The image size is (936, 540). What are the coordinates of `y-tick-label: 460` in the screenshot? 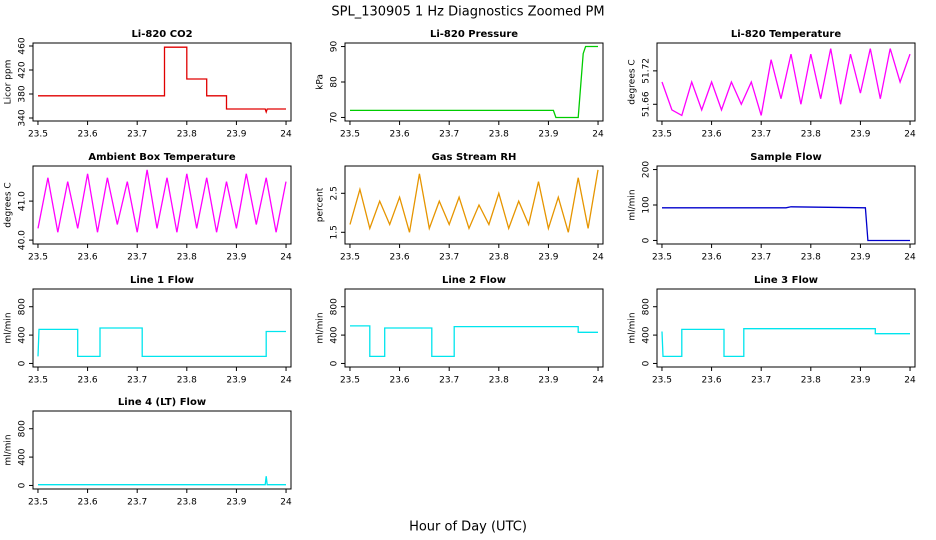 It's located at (23, 45).